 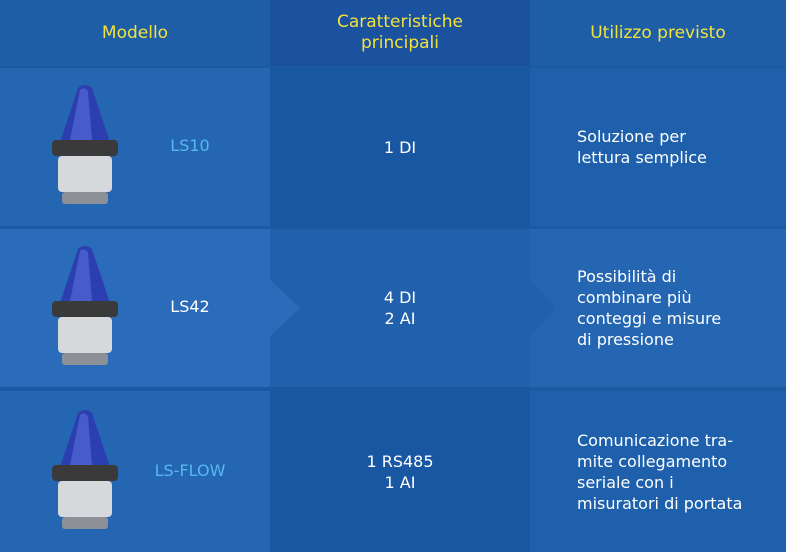 What do you see at coordinates (190, 470) in the screenshot?
I see `model-name: LS-FLOW` at bounding box center [190, 470].